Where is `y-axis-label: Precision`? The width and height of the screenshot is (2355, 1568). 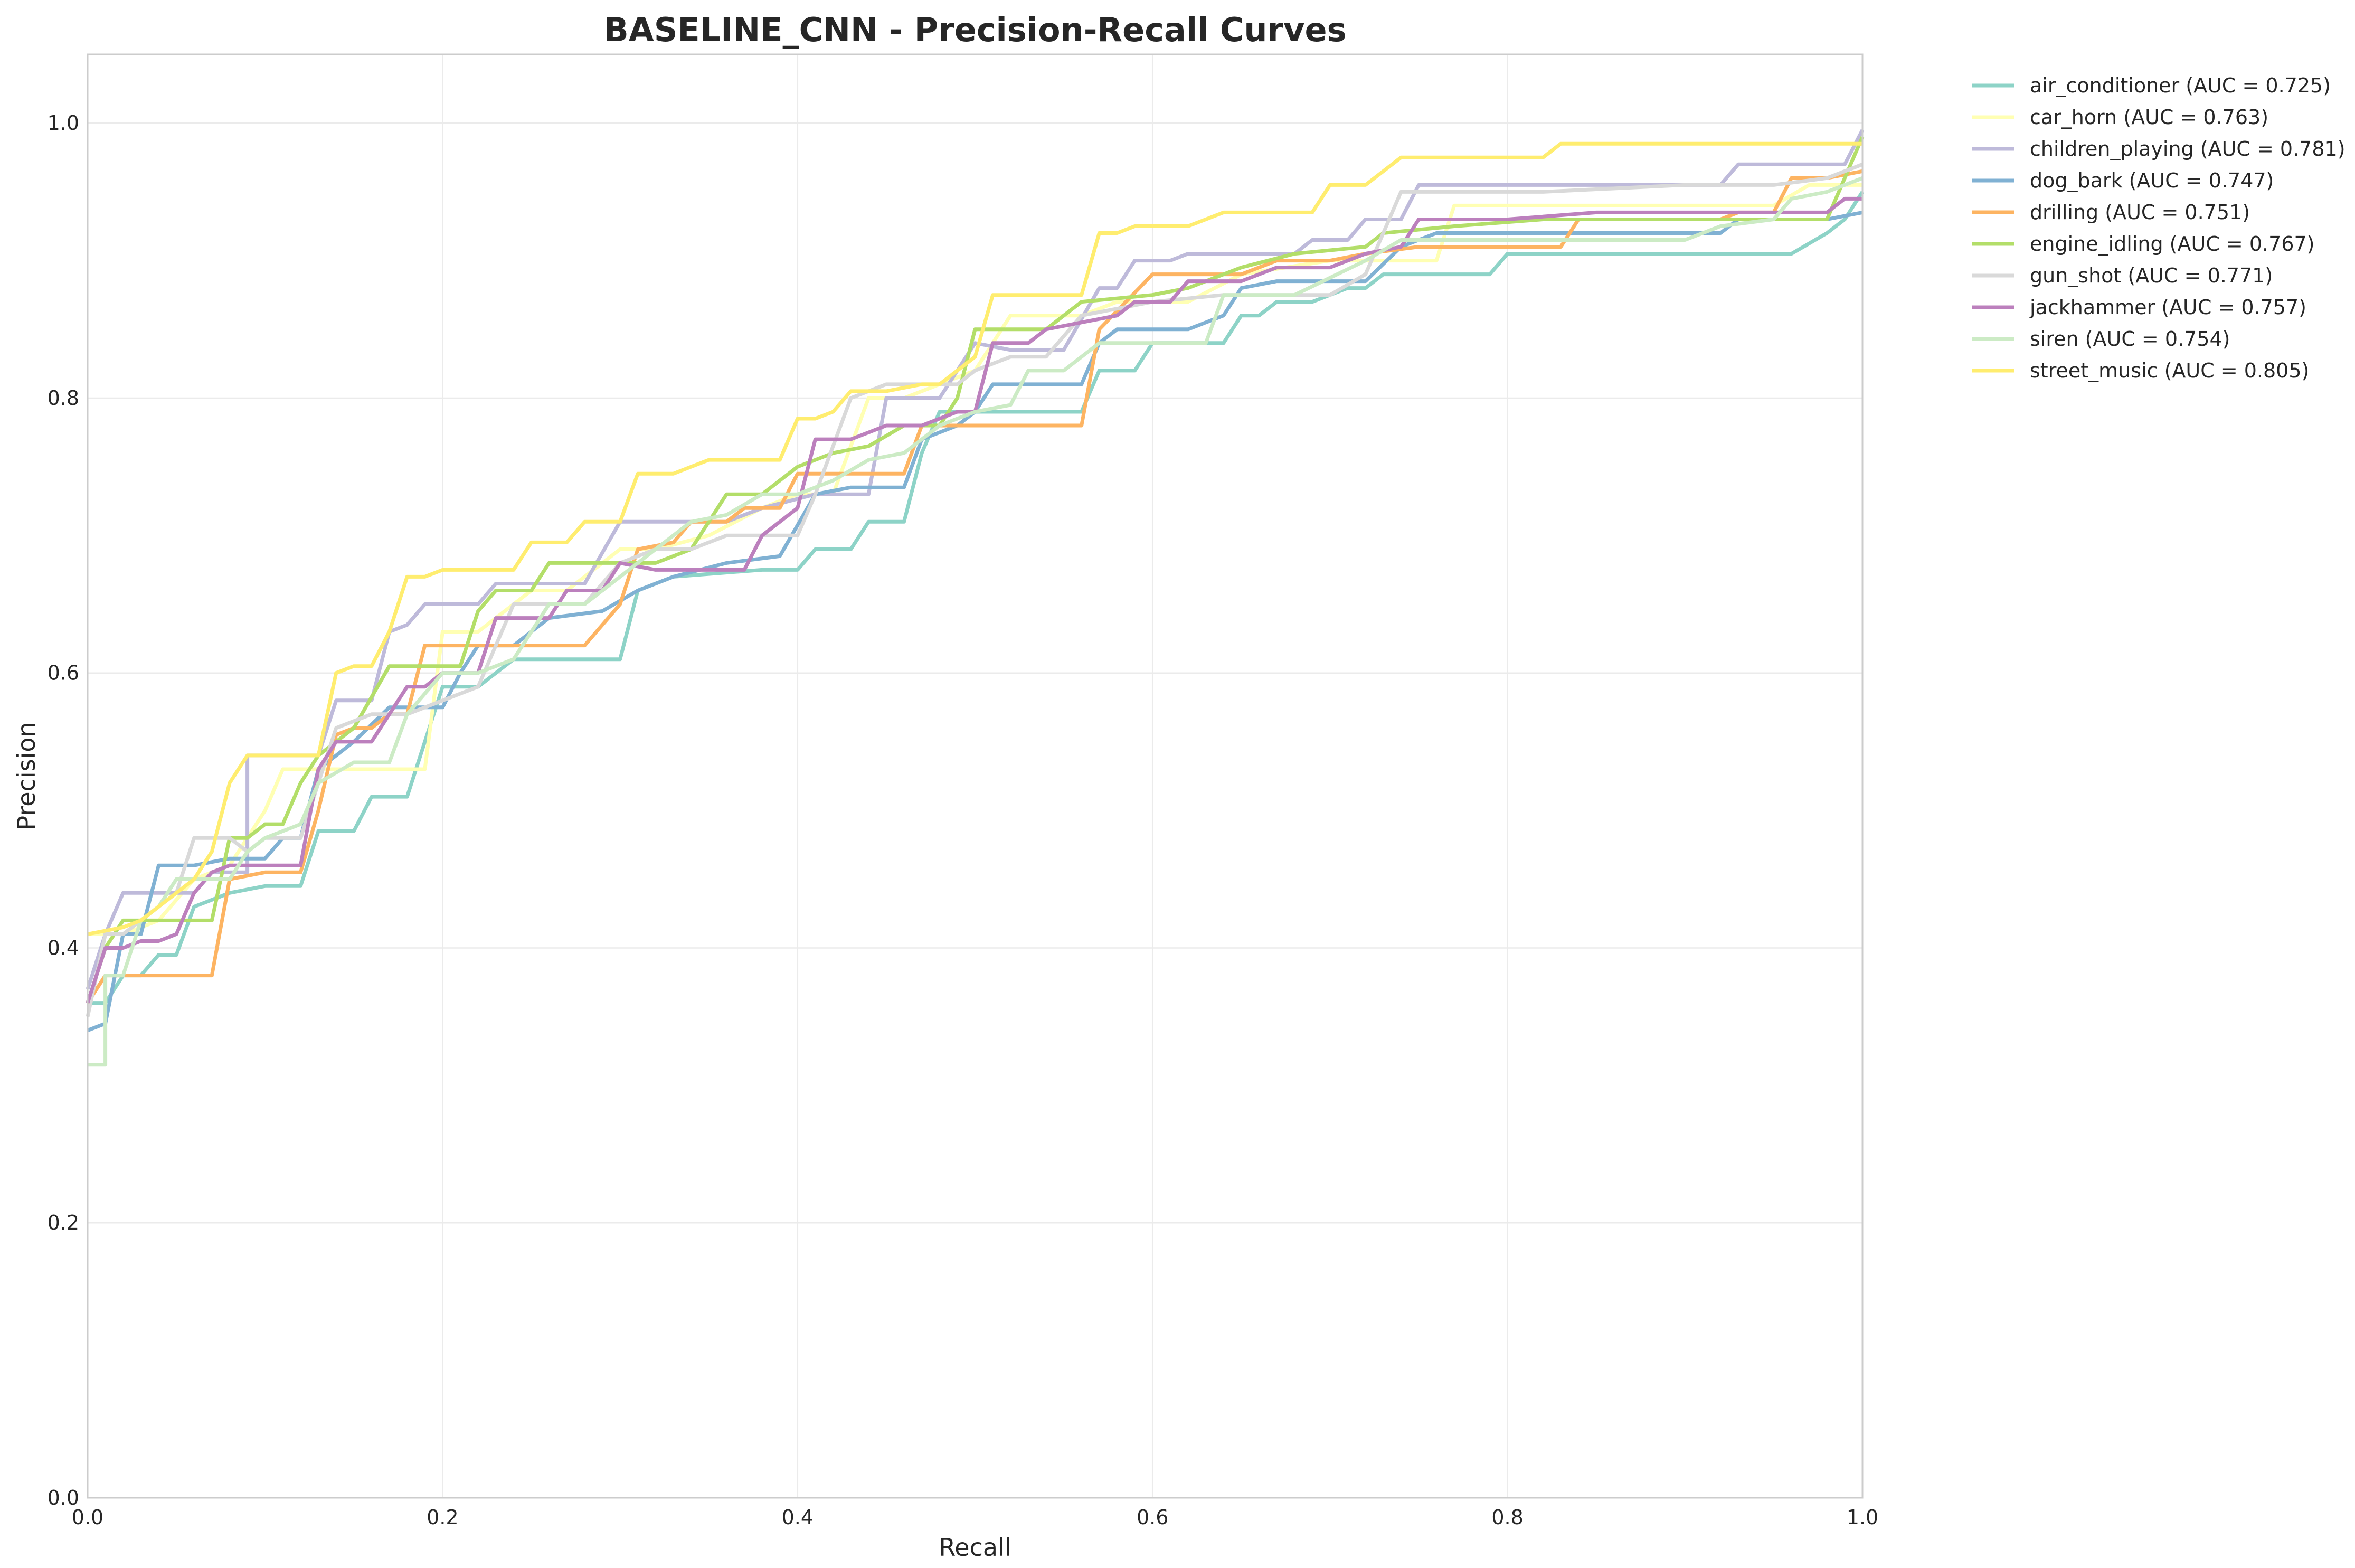
y-axis-label: Precision is located at coordinates (26, 776).